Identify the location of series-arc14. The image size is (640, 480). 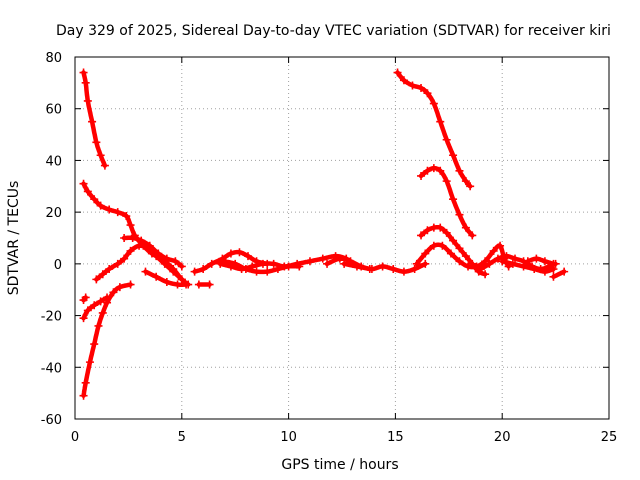
(357, 266).